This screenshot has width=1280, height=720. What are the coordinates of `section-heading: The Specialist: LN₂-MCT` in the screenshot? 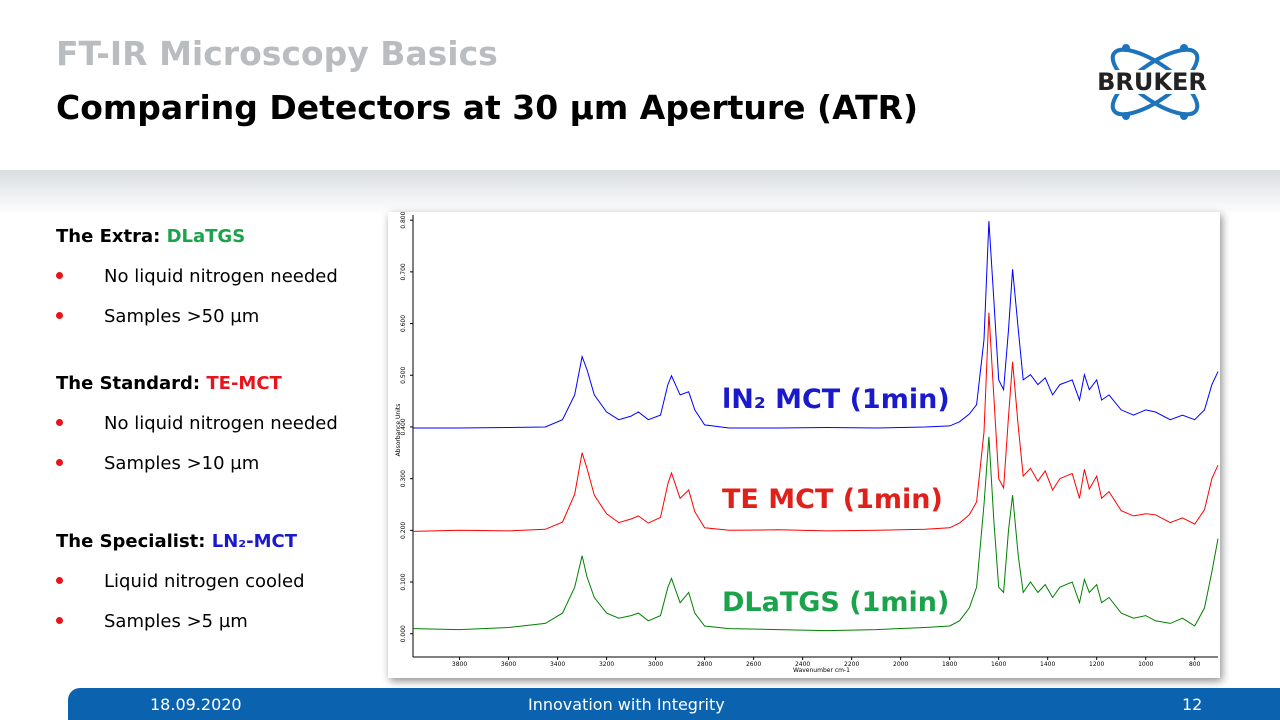 It's located at (176, 541).